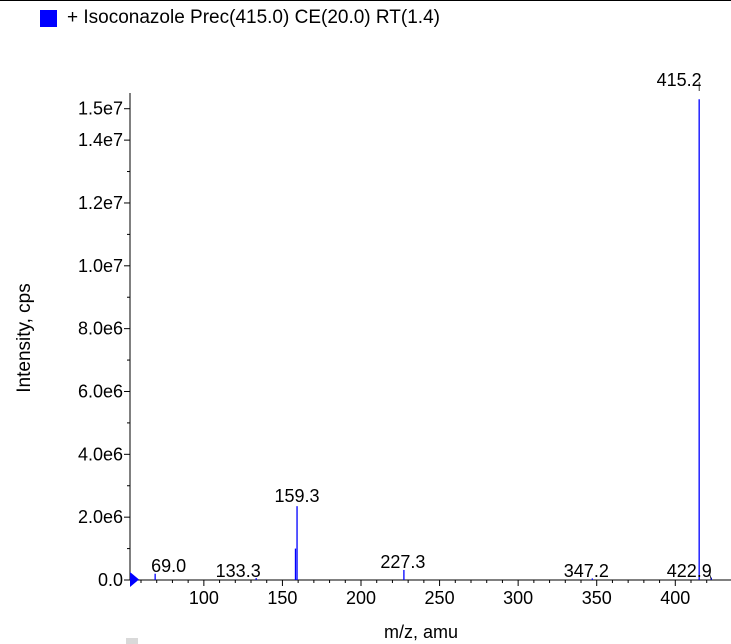  I want to click on peak-label: 69.0, so click(168, 566).